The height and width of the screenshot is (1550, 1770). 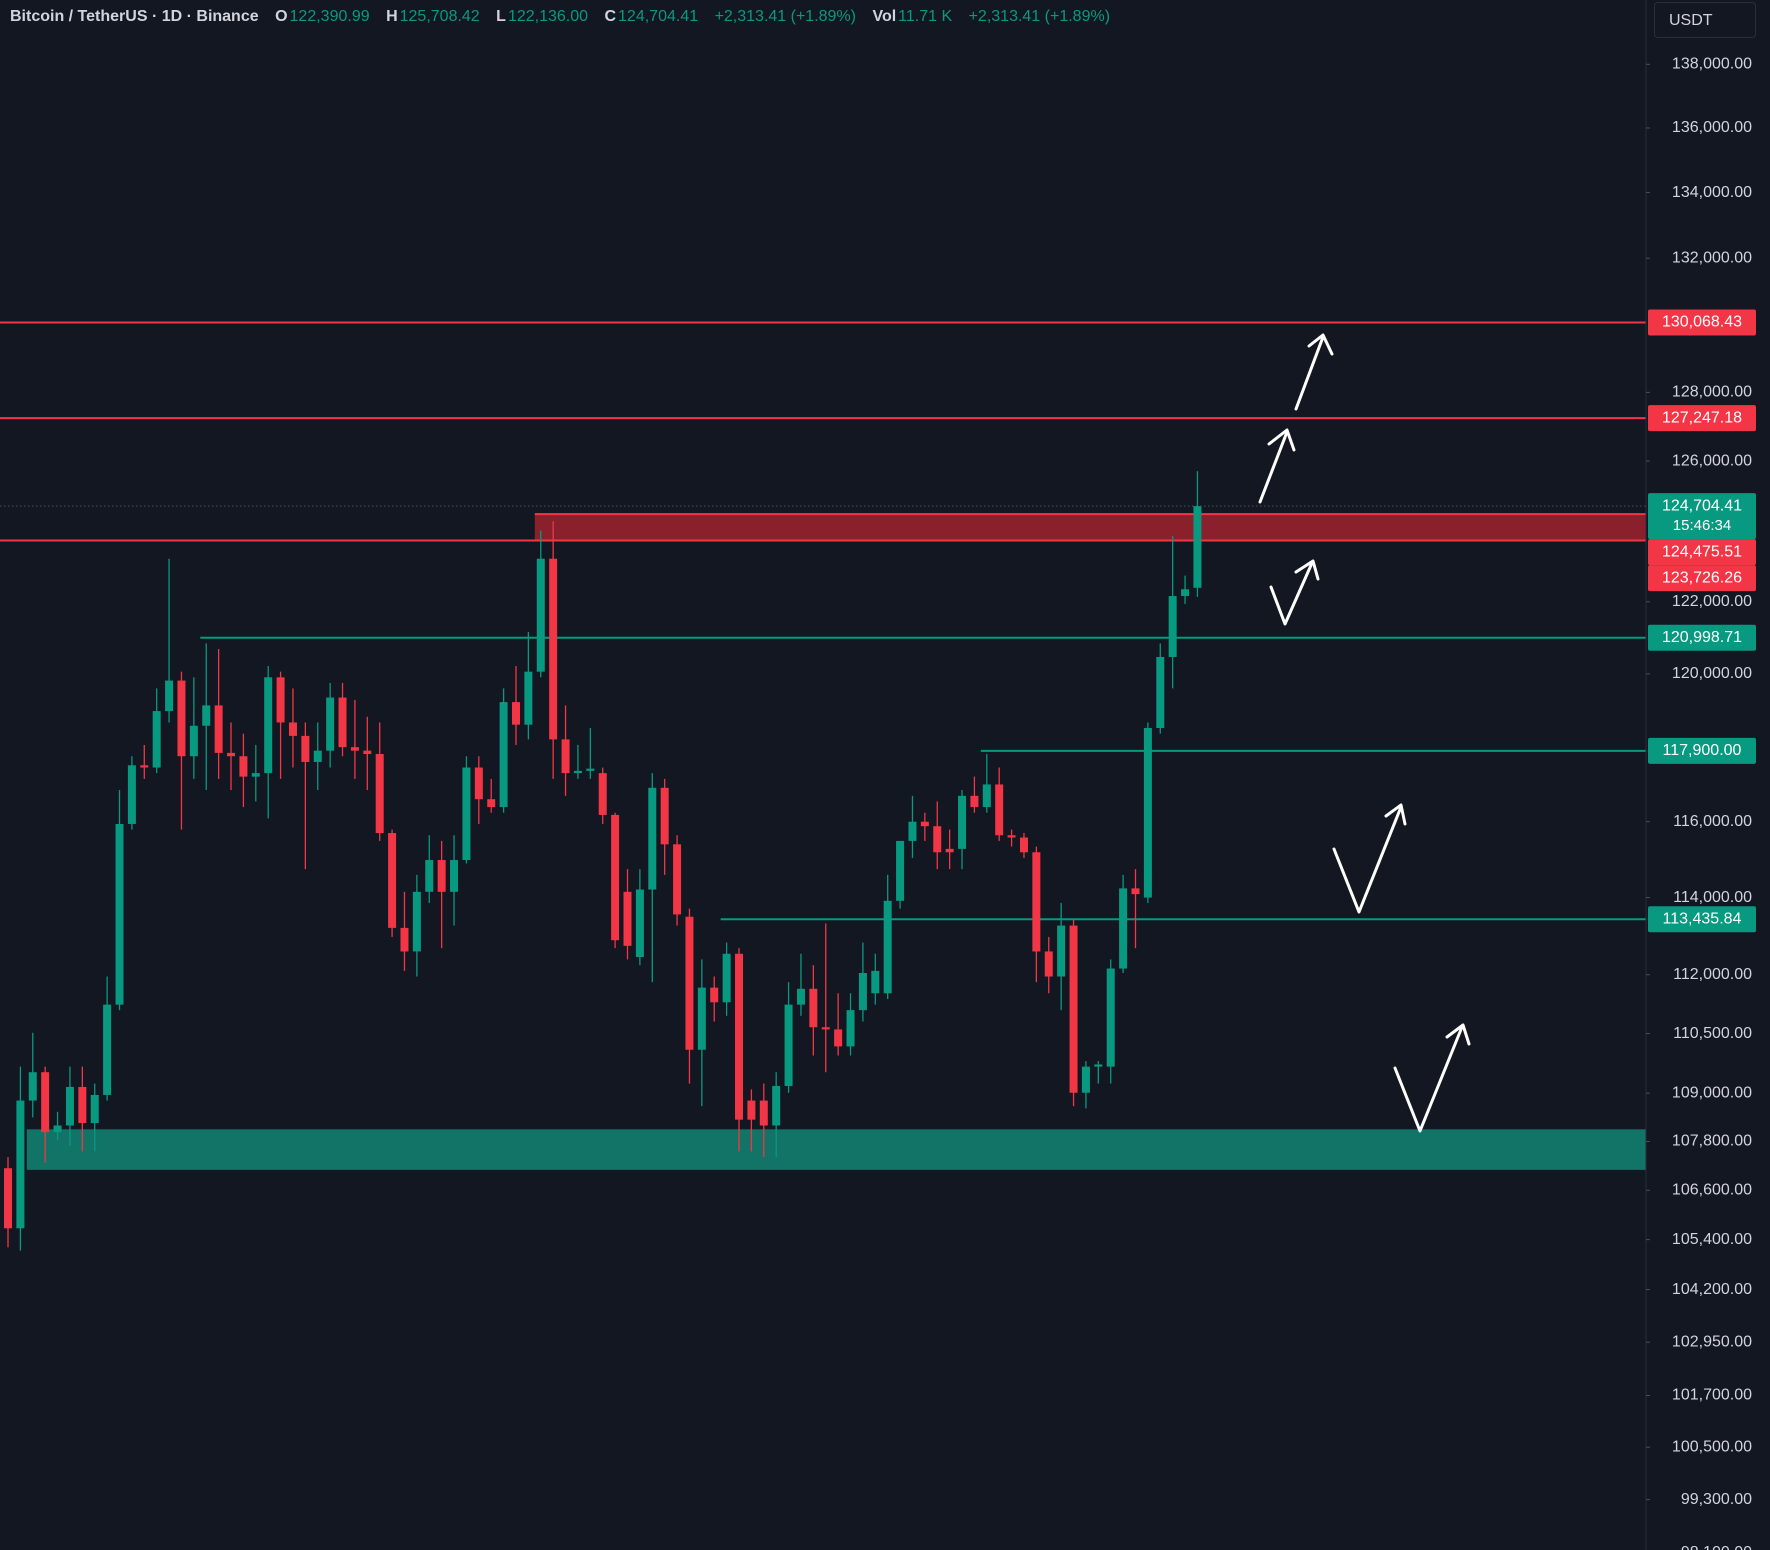 I want to click on y-tick-label: 126,000.00, so click(x=1712, y=460).